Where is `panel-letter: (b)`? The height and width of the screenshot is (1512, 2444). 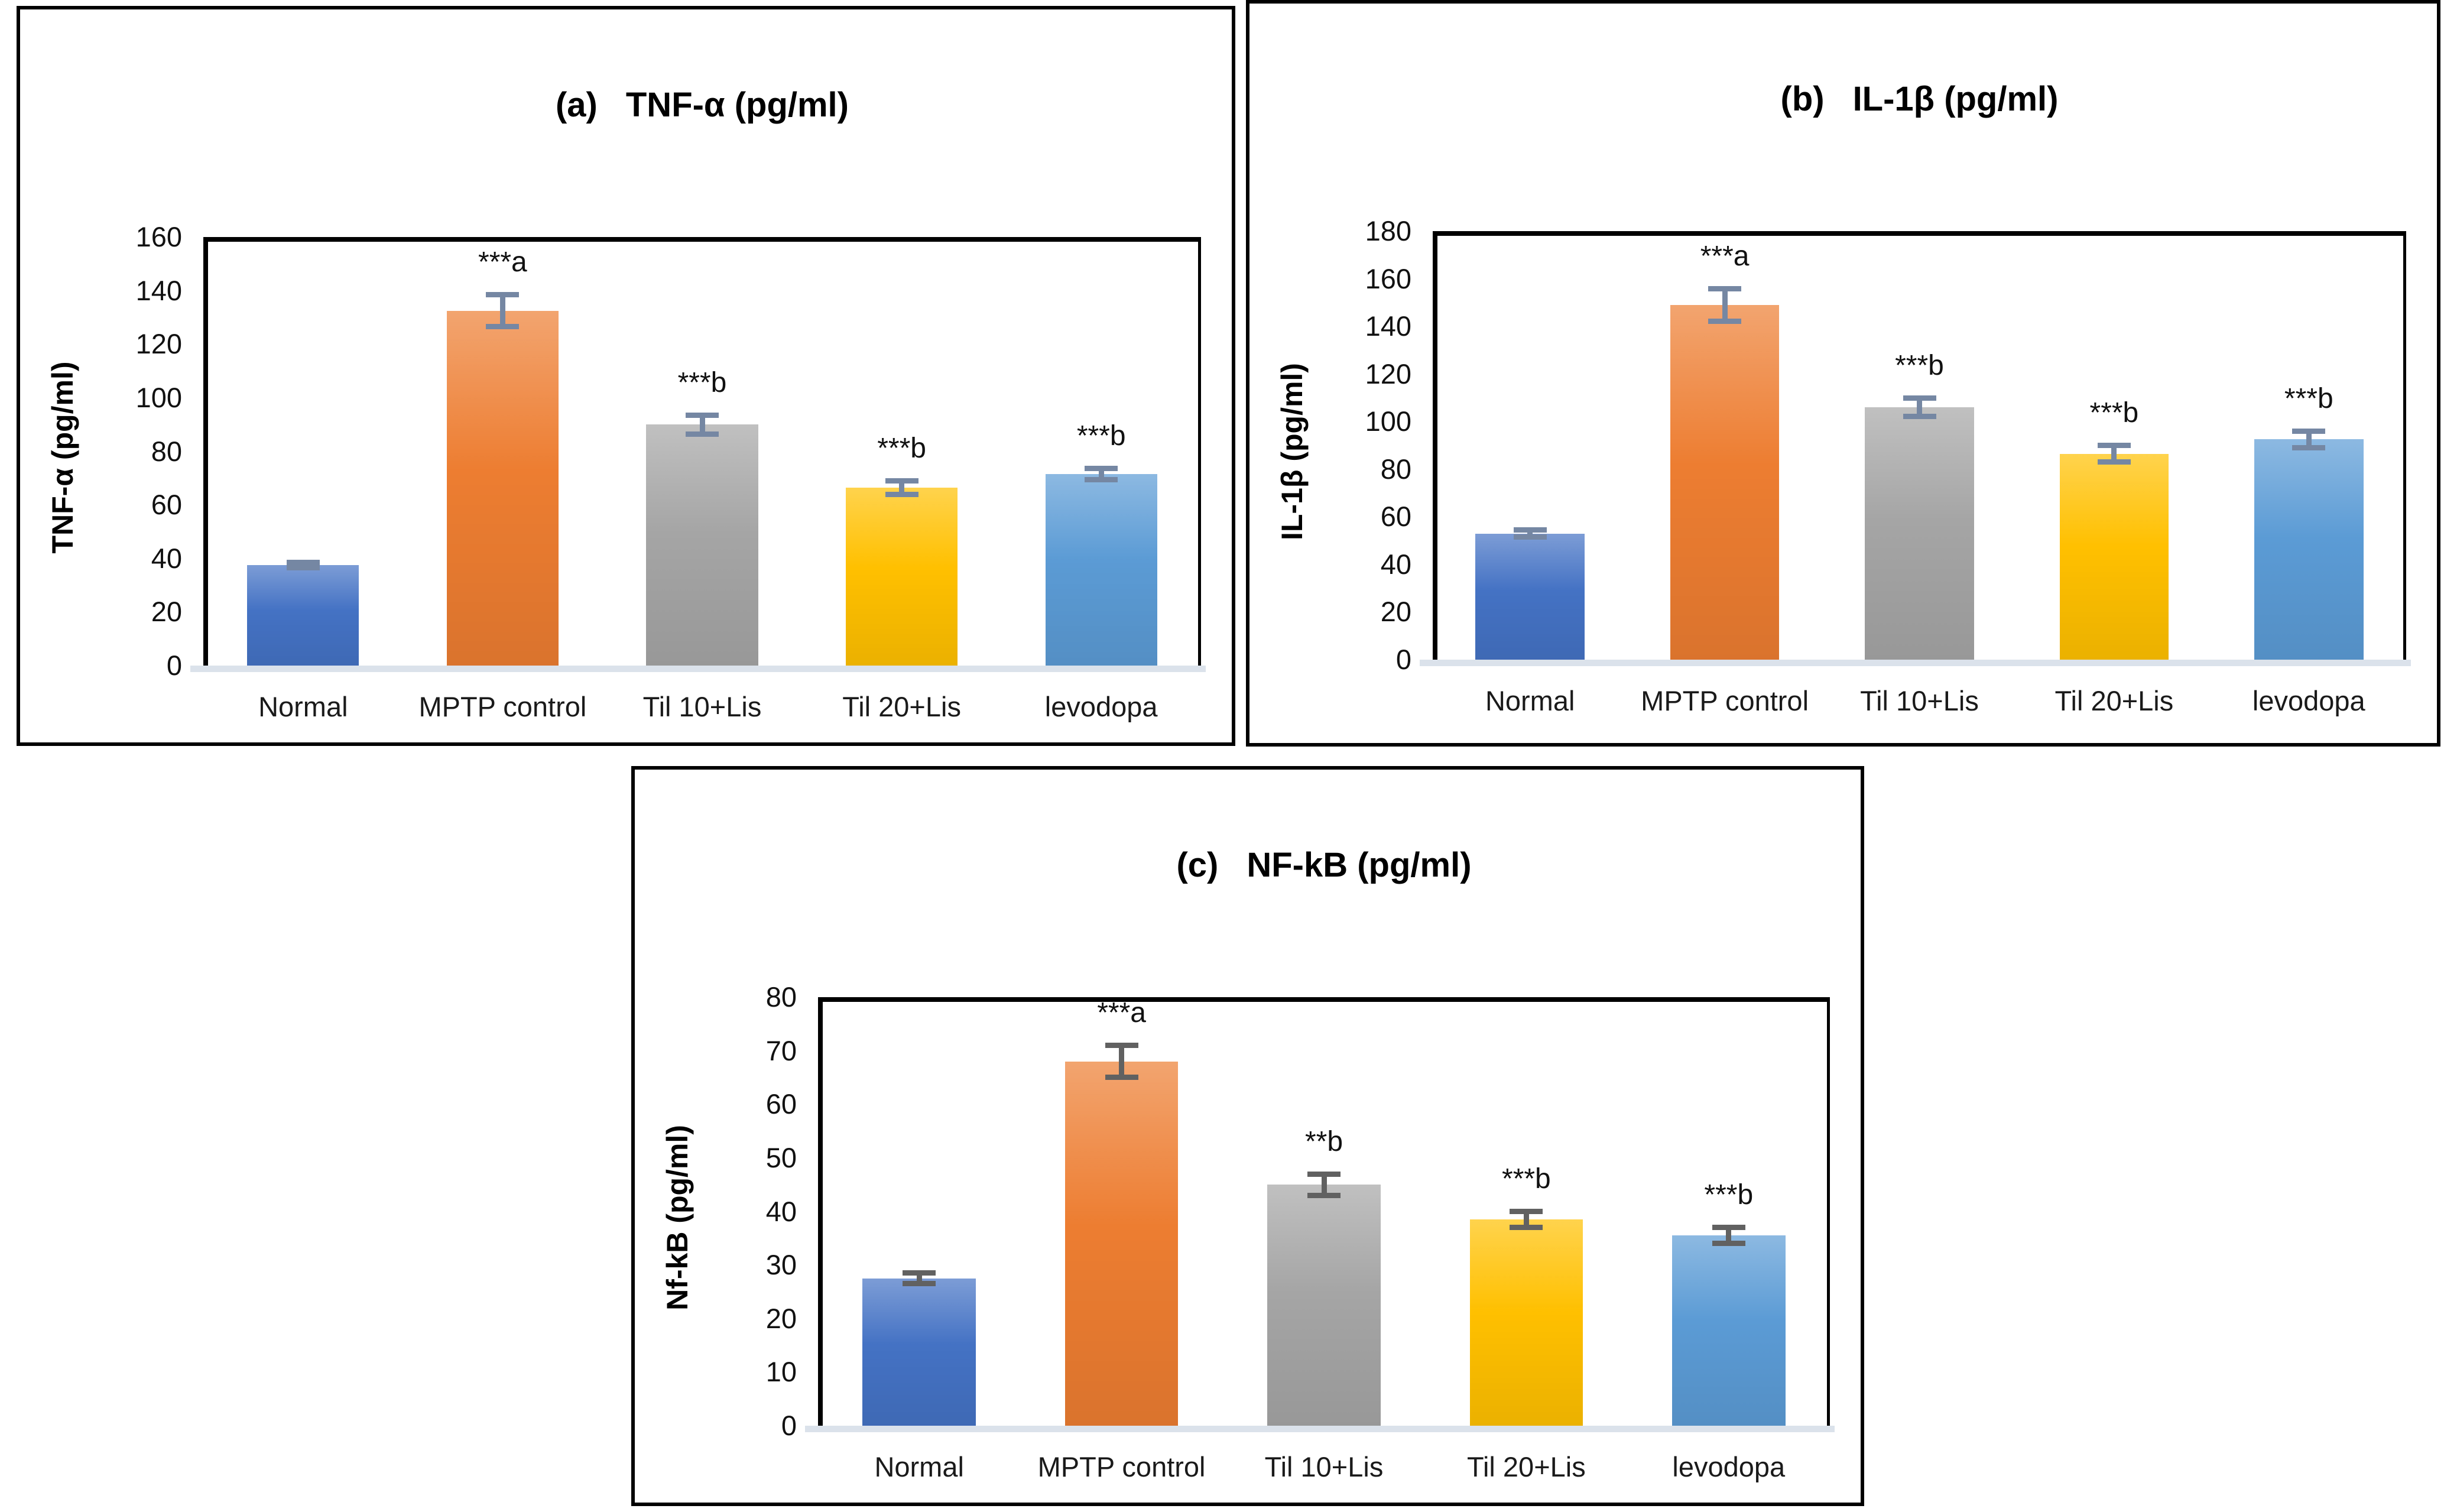
panel-letter: (b) is located at coordinates (1802, 99).